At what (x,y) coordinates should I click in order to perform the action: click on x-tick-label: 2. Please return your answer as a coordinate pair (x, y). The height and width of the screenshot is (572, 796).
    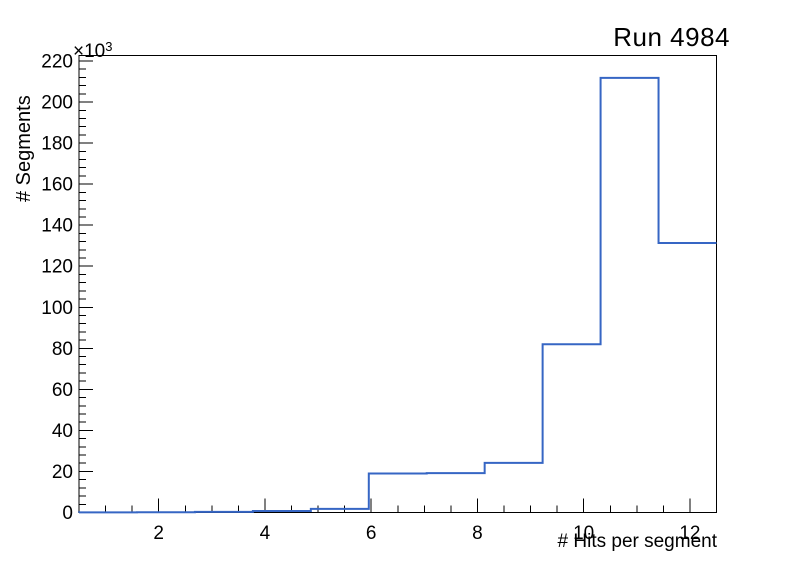
    Looking at the image, I should click on (158, 533).